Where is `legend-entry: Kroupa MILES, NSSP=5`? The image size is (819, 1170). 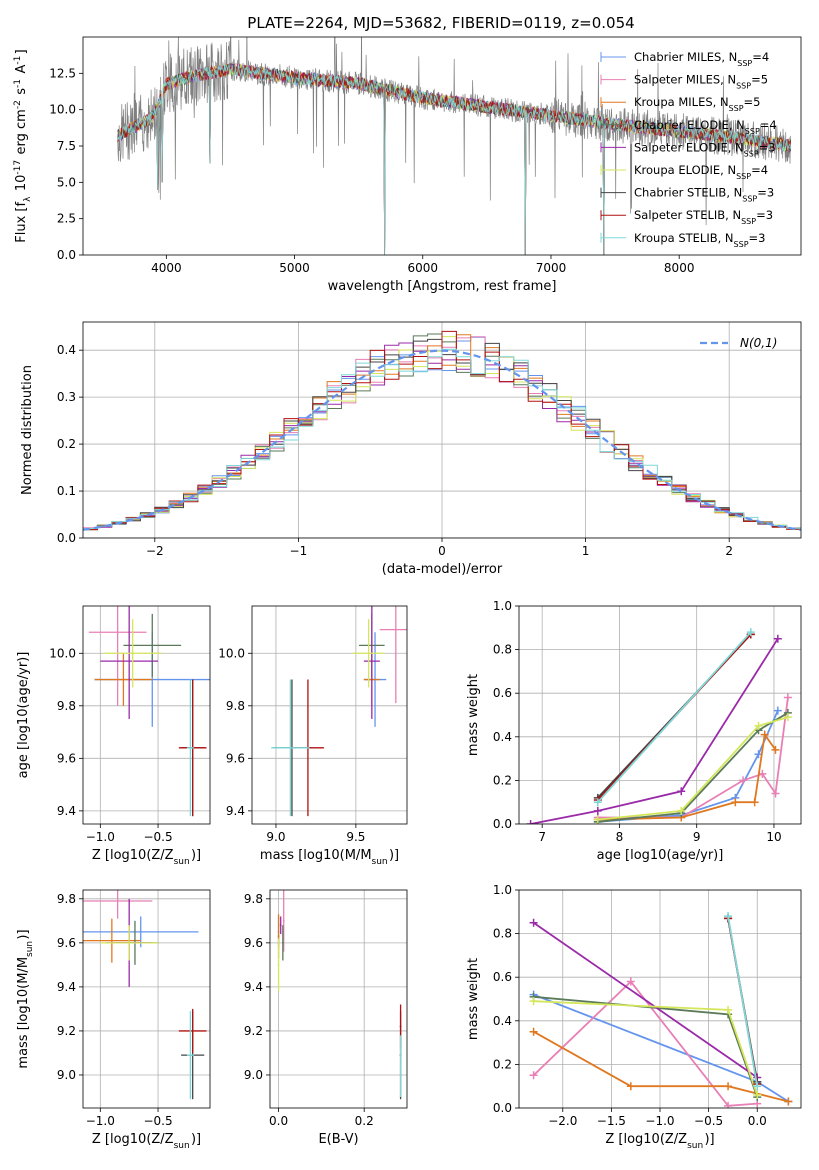 legend-entry: Kroupa MILES, NSSP=5 is located at coordinates (697, 104).